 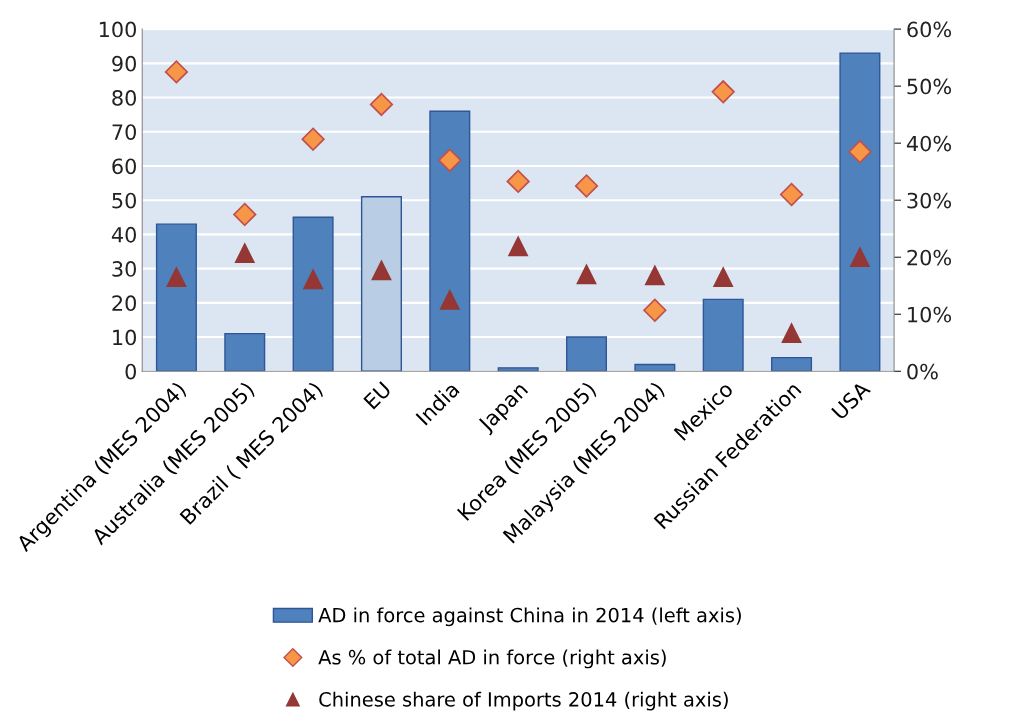 What do you see at coordinates (124, 269) in the screenshot?
I see `y-tick-label: 30` at bounding box center [124, 269].